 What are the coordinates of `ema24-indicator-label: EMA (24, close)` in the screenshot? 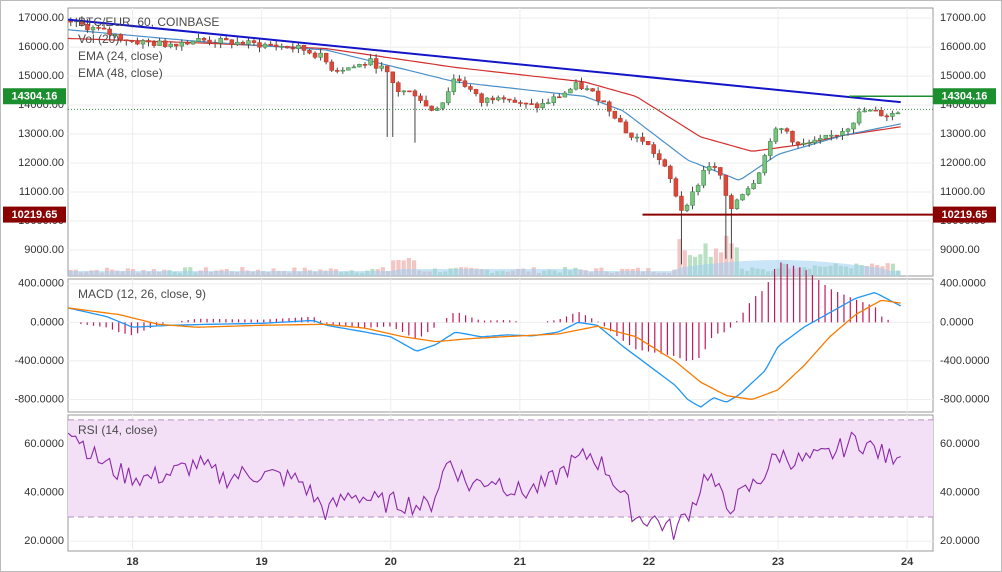 It's located at (120, 56).